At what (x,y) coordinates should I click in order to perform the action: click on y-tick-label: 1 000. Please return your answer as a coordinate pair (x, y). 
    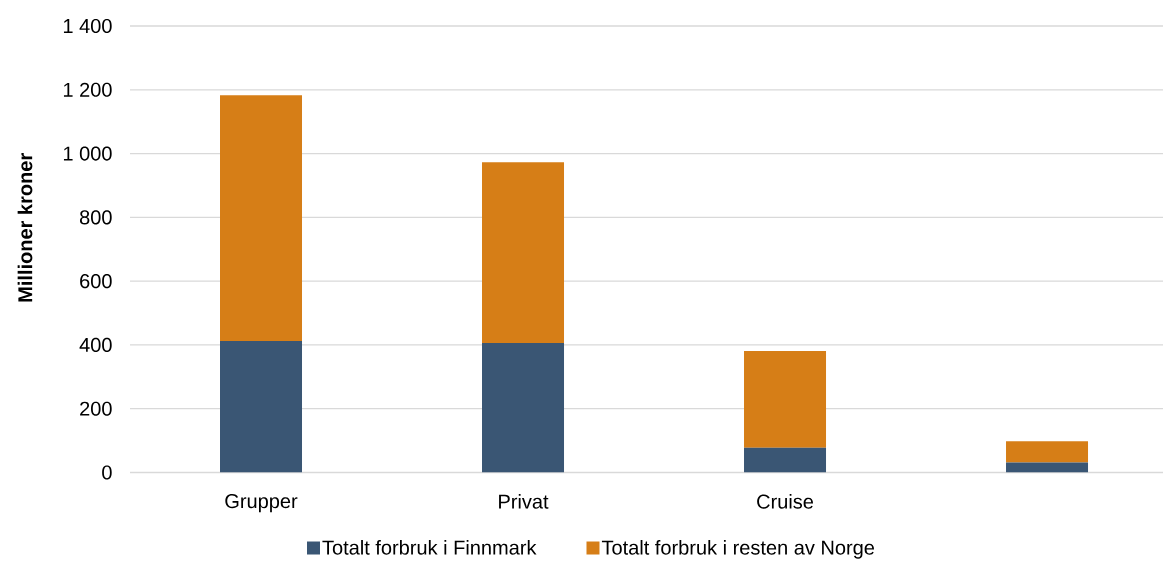
    Looking at the image, I should click on (87, 153).